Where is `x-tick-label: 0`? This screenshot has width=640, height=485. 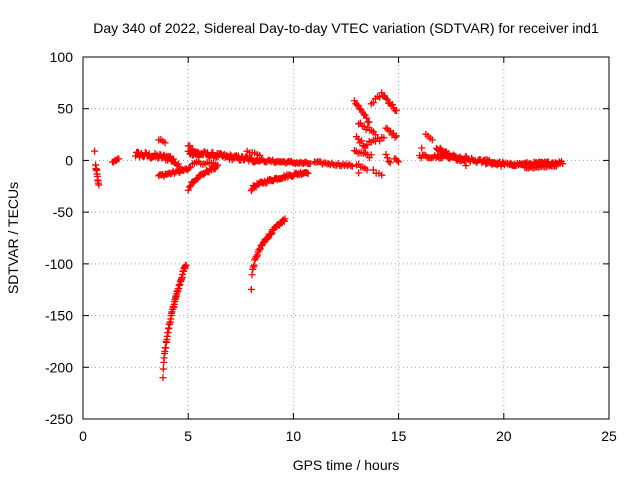 x-tick-label: 0 is located at coordinates (83, 436).